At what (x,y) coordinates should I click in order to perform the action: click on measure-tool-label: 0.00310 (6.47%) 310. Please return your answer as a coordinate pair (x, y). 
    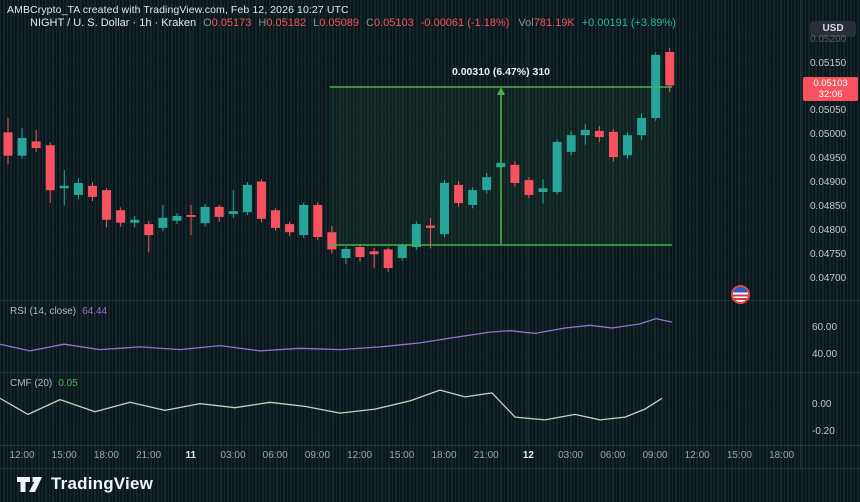
    Looking at the image, I should click on (501, 72).